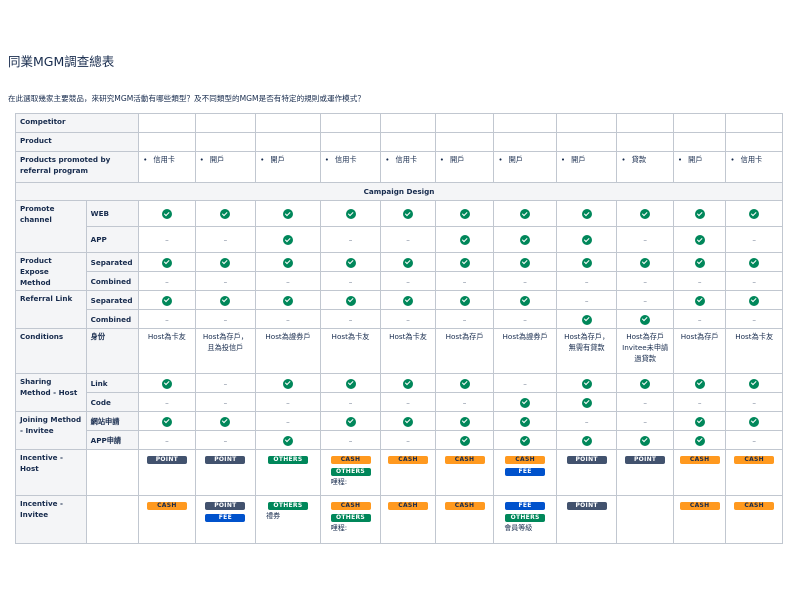 This screenshot has height=600, width=800. Describe the element at coordinates (77, 123) in the screenshot. I see `row-label-competitor: Competitor` at that location.